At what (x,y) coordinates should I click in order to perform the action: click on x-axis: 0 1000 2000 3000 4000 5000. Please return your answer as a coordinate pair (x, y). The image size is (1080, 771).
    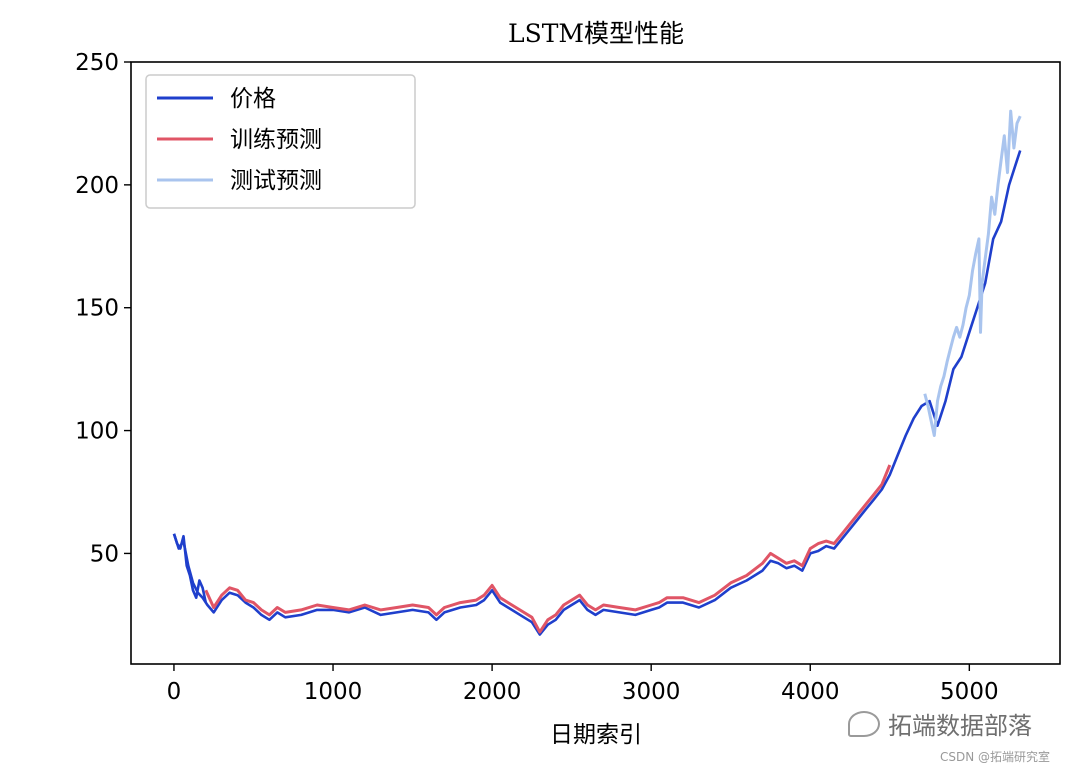
    Looking at the image, I should click on (583, 684).